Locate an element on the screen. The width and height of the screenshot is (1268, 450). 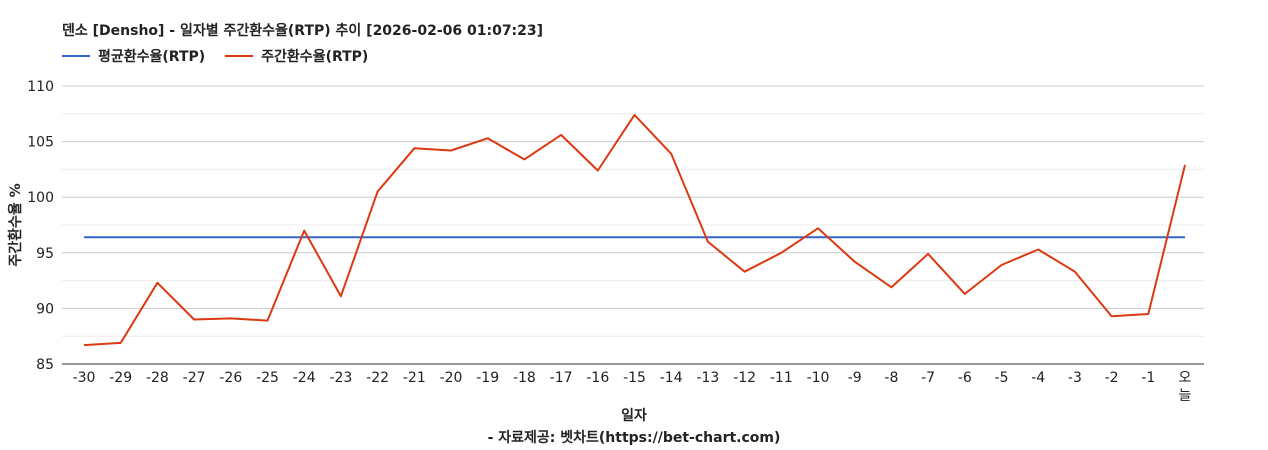
source-credit: - 자료제공: 벳차트(https://bet-chart.com) is located at coordinates (634, 437).